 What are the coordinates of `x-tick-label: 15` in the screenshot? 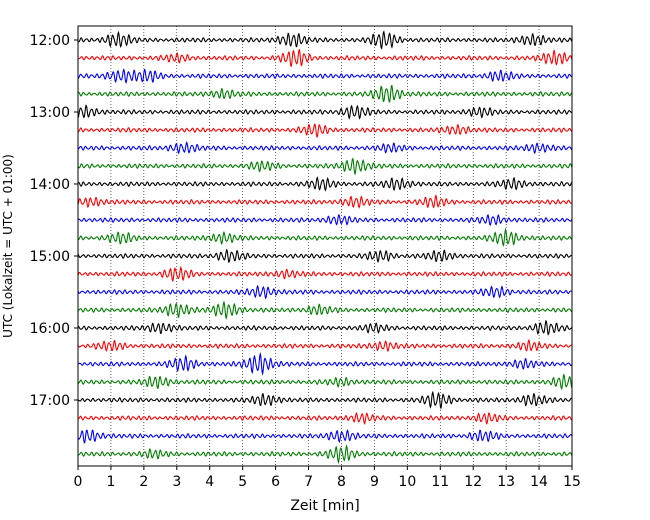 It's located at (572, 482).